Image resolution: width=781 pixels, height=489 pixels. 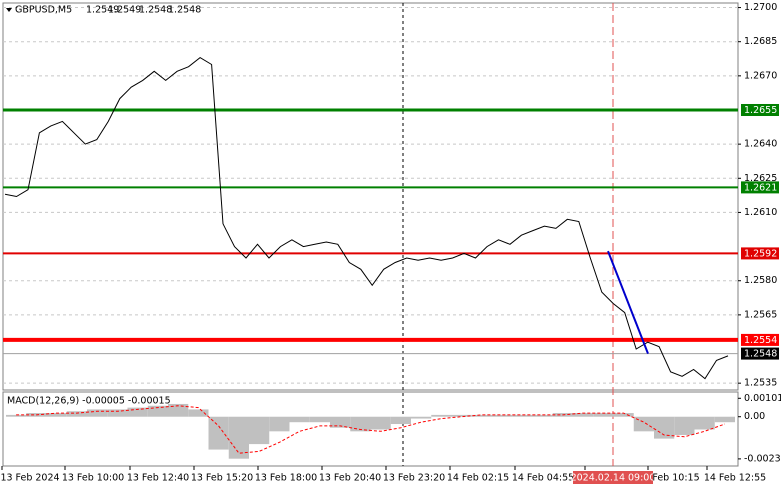 I want to click on x-tick-label: 14 Feb 12:55, so click(x=735, y=478).